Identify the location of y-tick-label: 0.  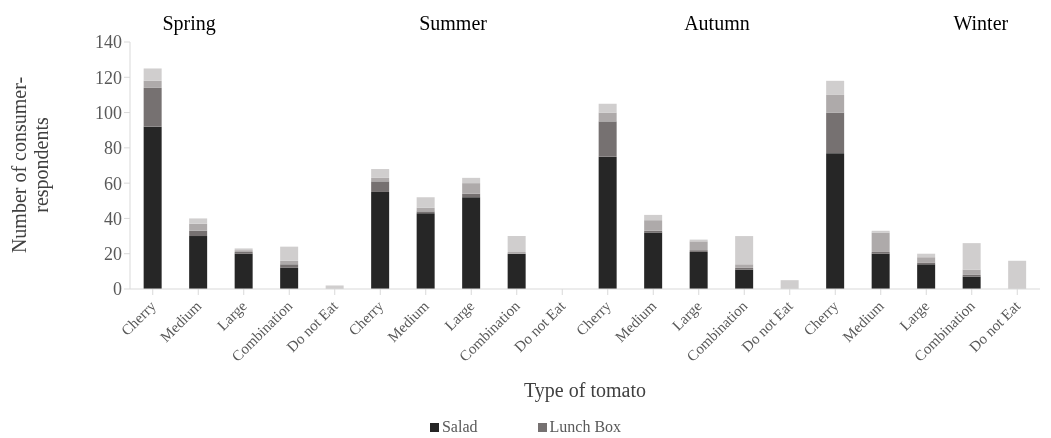
(117, 289).